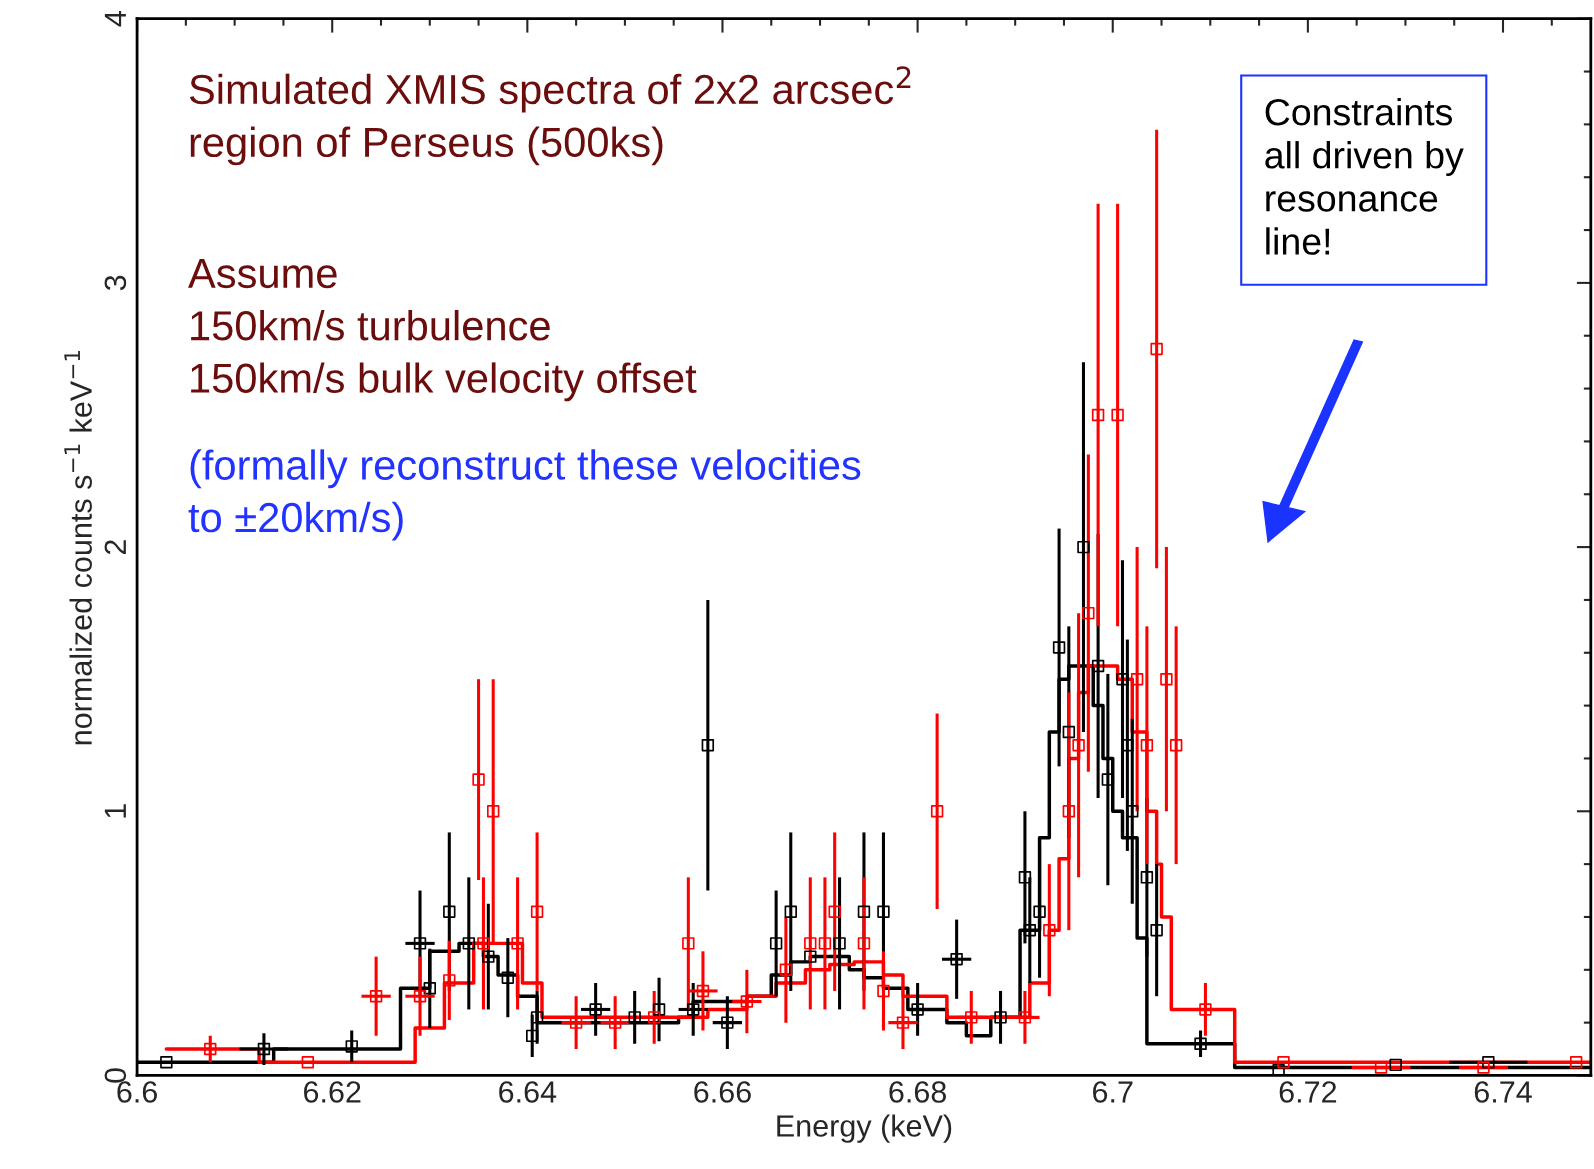  Describe the element at coordinates (137, 1092) in the screenshot. I see `x-tick-label: 6.6` at that location.